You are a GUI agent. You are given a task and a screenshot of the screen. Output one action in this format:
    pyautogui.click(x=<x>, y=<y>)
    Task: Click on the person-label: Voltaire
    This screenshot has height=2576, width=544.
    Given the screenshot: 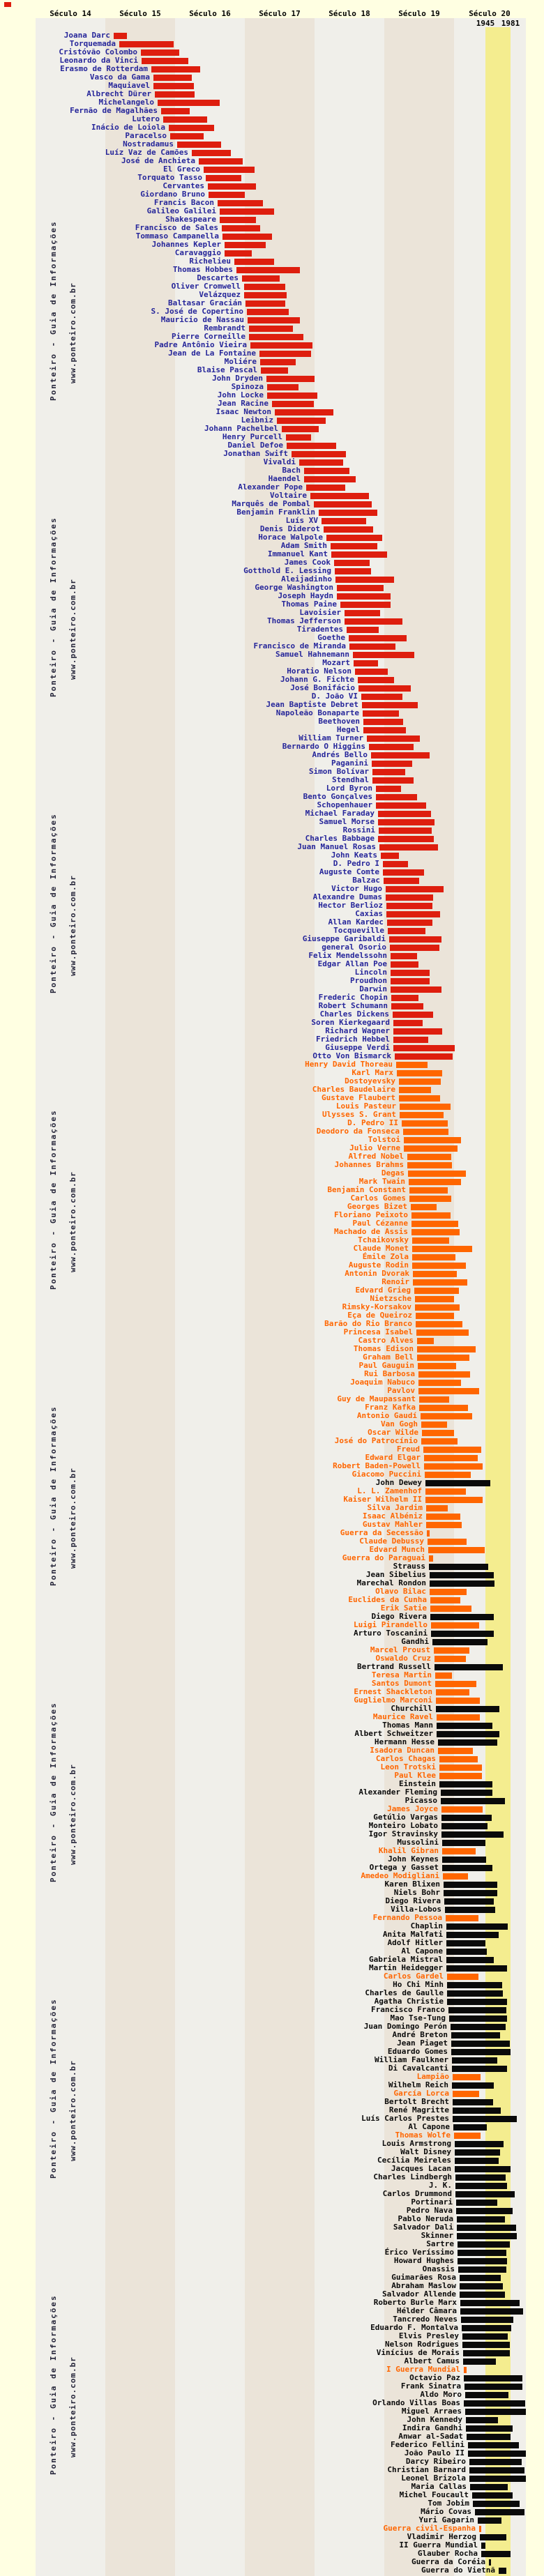 What is the action you would take?
    pyautogui.click(x=288, y=495)
    